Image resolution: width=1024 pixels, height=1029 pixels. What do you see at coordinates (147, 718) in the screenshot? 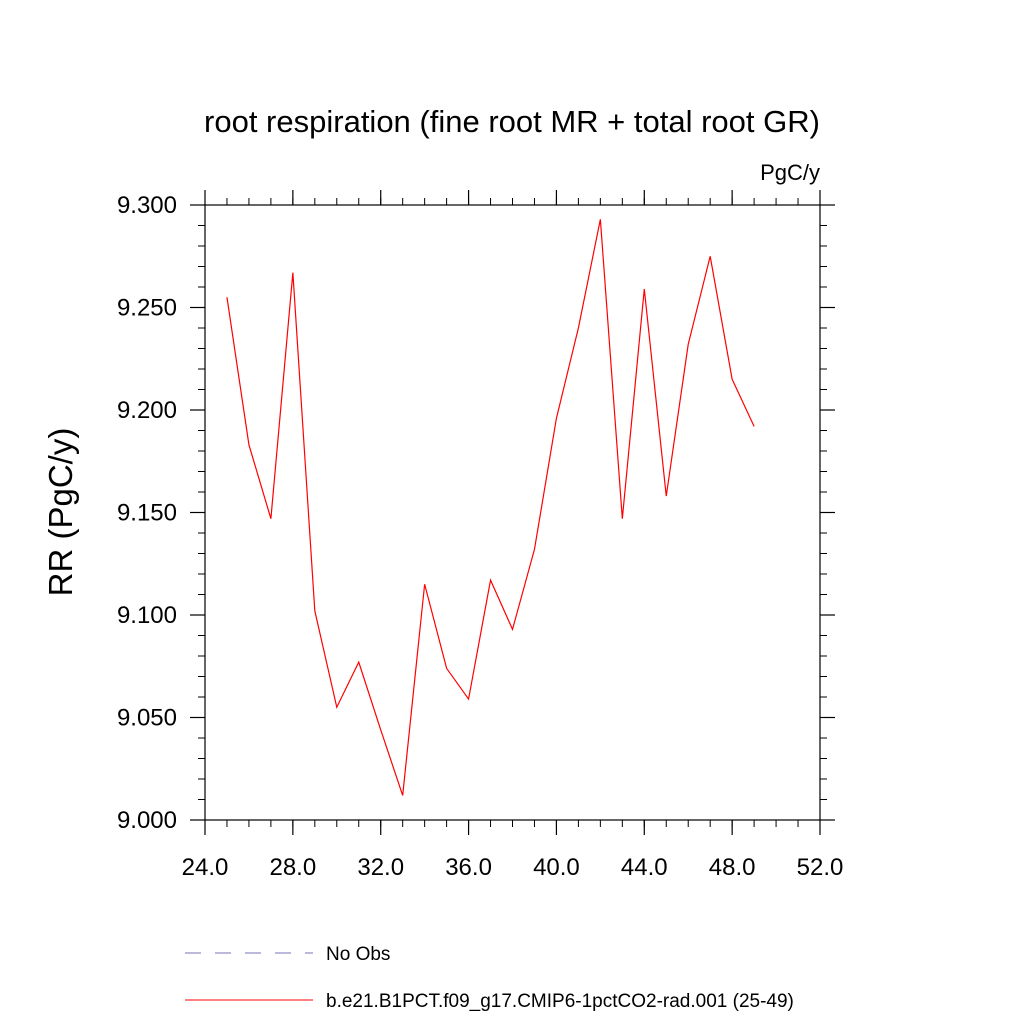
I see `y-tick-label: 9.050` at bounding box center [147, 718].